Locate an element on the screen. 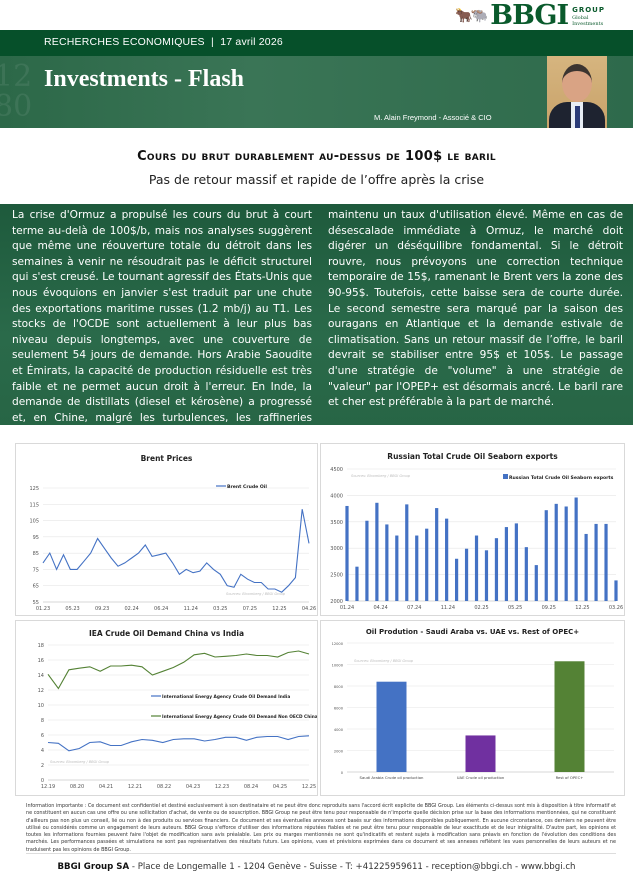  chart-title: Russian Total Crude Oil Seaborn exports is located at coordinates (472, 456).